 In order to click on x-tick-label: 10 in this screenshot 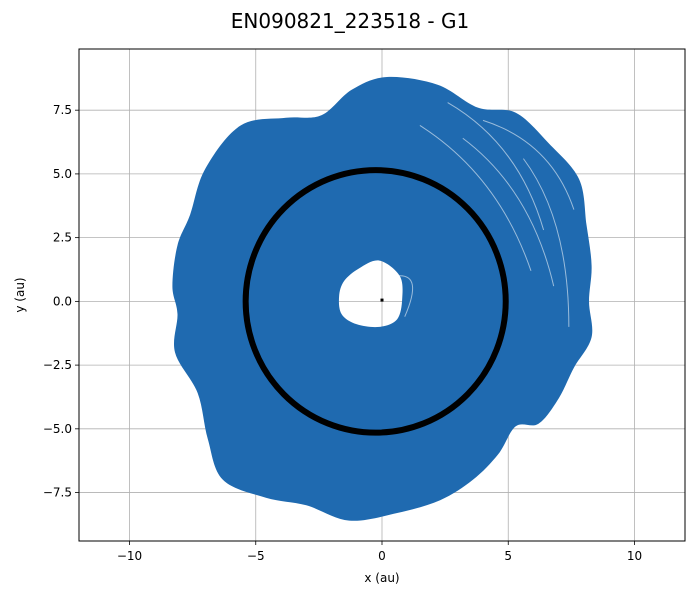, I will do `click(634, 556)`.